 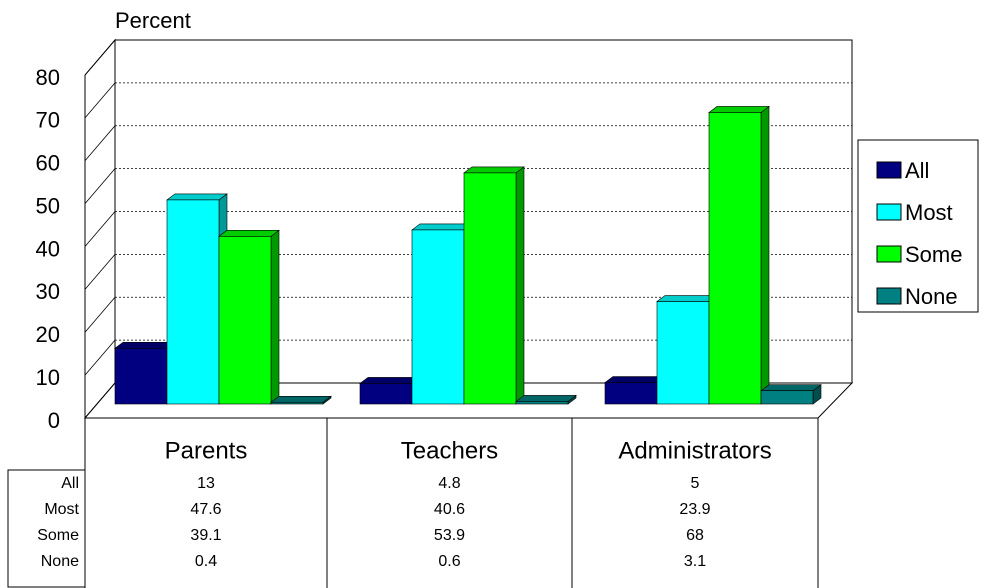 What do you see at coordinates (449, 535) in the screenshot?
I see `table-cell: 53.9` at bounding box center [449, 535].